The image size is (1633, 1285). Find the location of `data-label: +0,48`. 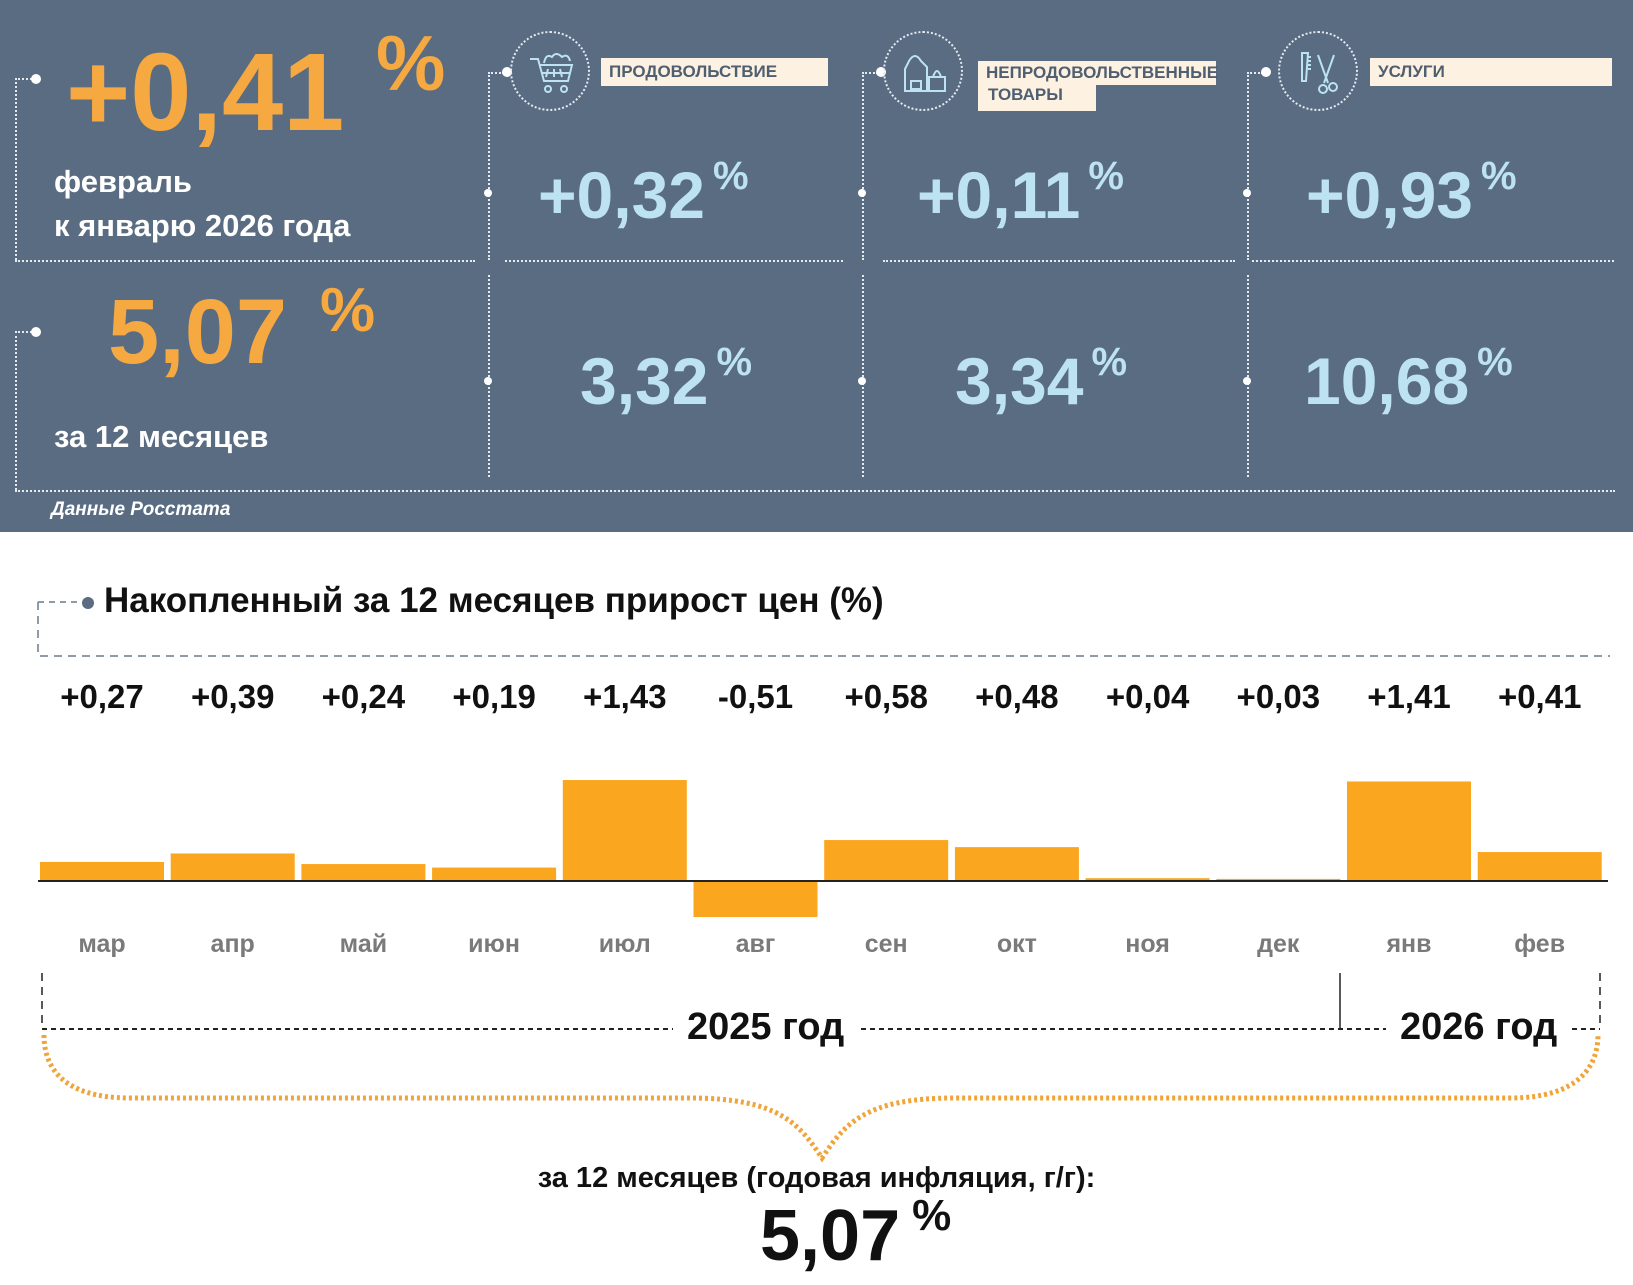

data-label: +0,48 is located at coordinates (1017, 696).